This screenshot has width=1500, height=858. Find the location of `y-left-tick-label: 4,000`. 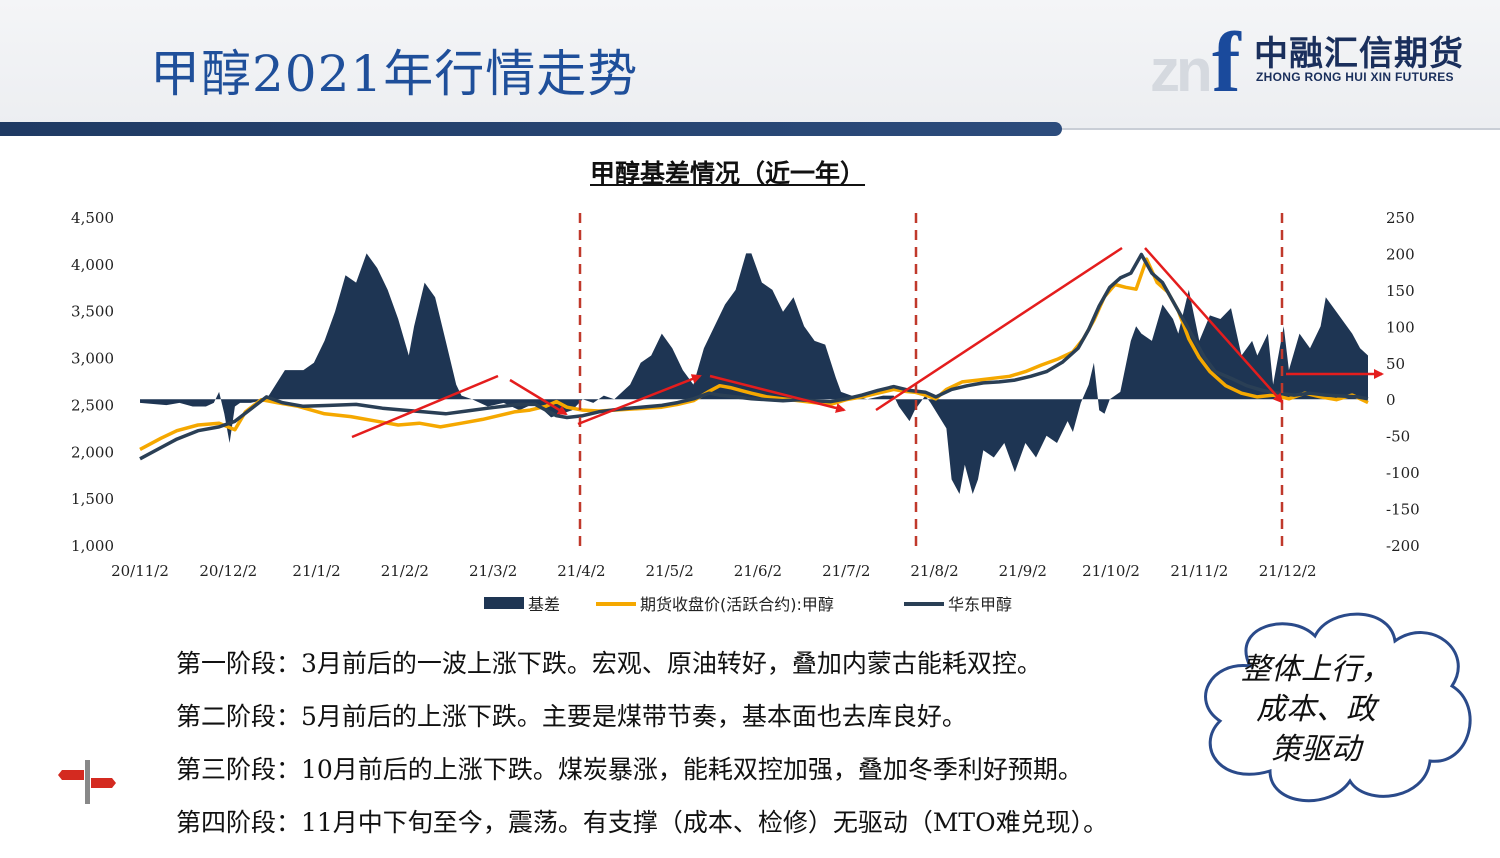

y-left-tick-label: 4,000 is located at coordinates (92, 265).